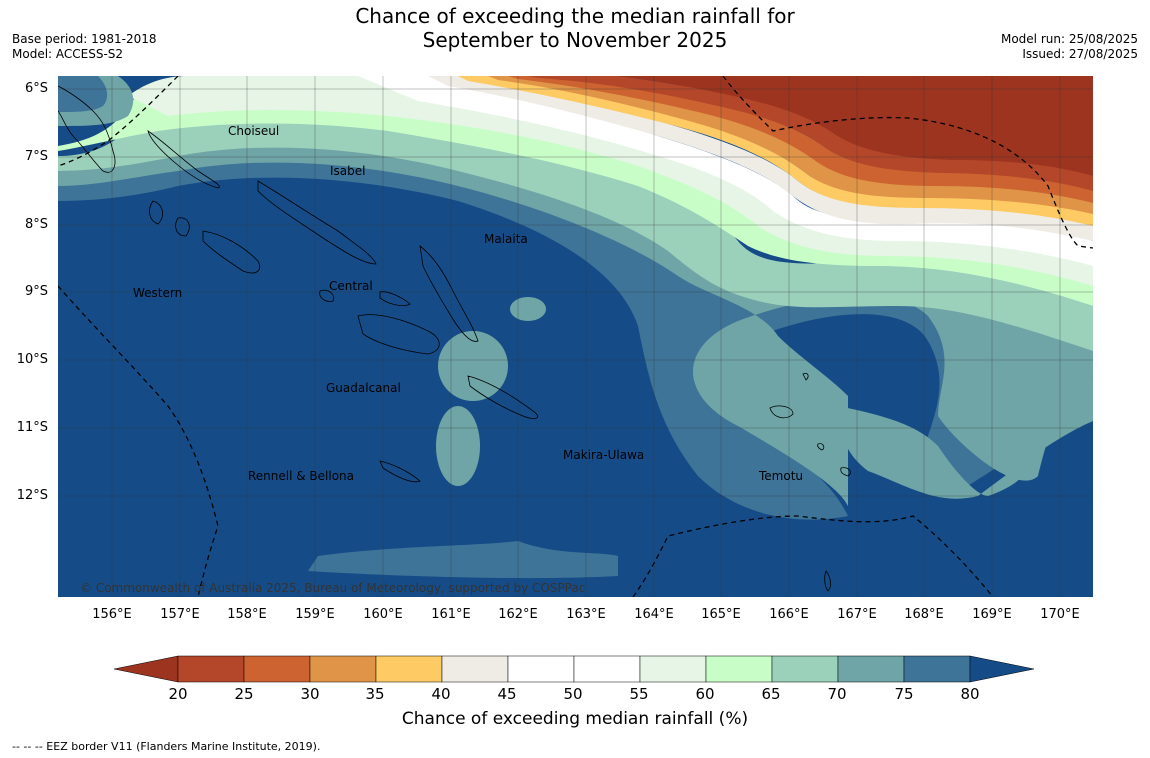 The width and height of the screenshot is (1150, 758). I want to click on island-makira, so click(503, 397).